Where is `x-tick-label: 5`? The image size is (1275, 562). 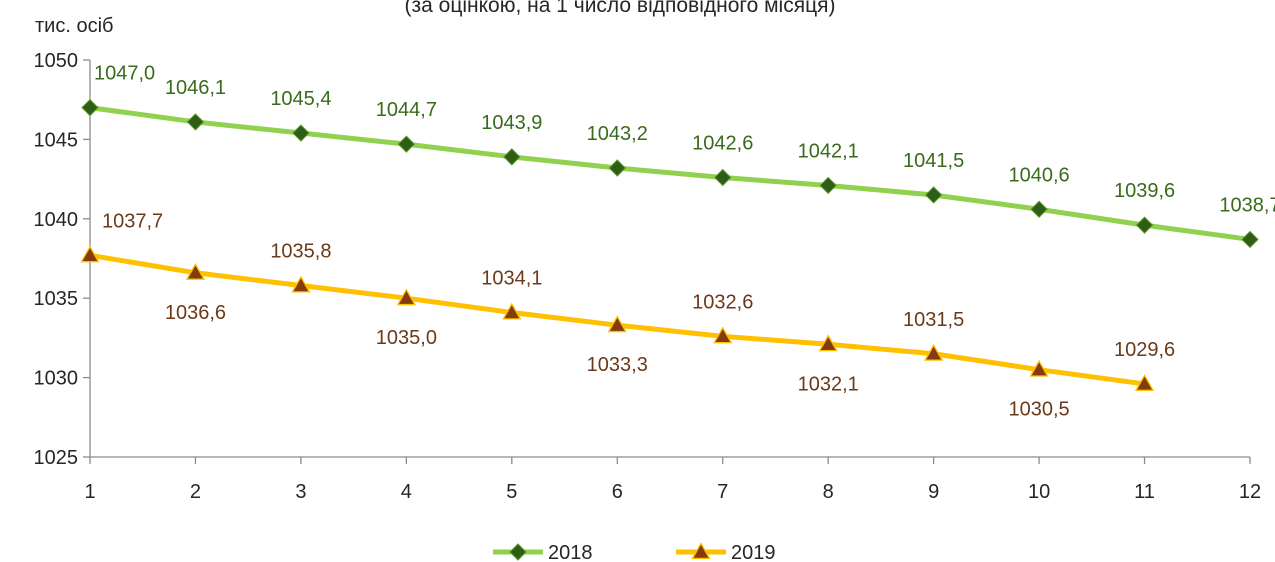
x-tick-label: 5 is located at coordinates (511, 492).